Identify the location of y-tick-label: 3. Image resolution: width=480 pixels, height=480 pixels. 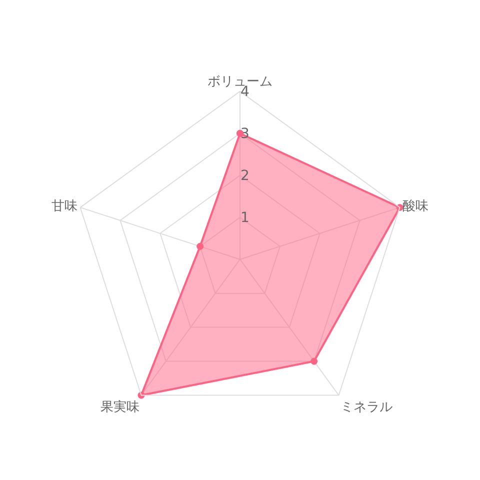
(245, 134).